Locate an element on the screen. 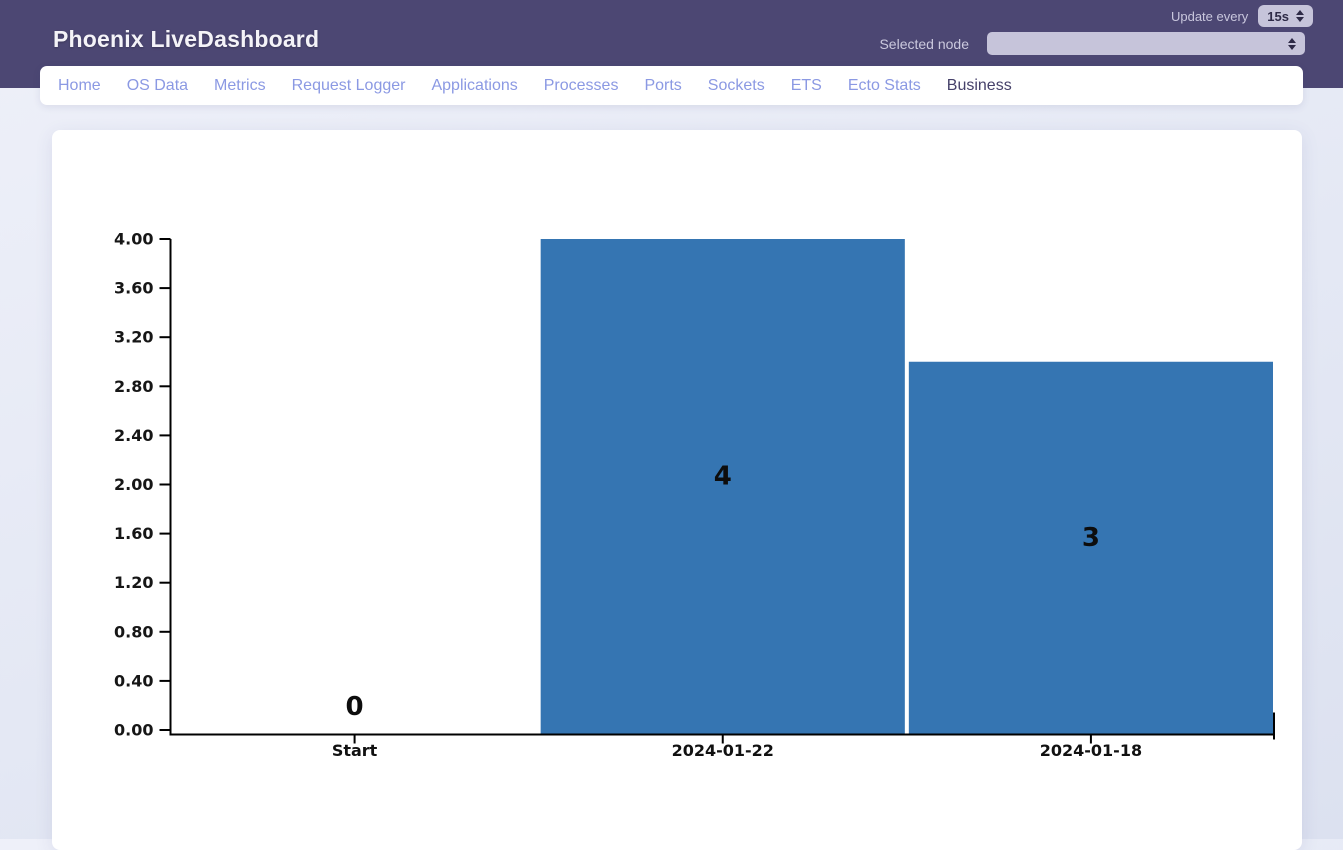 The height and width of the screenshot is (850, 1343). x-tick-label: Start is located at coordinates (355, 750).